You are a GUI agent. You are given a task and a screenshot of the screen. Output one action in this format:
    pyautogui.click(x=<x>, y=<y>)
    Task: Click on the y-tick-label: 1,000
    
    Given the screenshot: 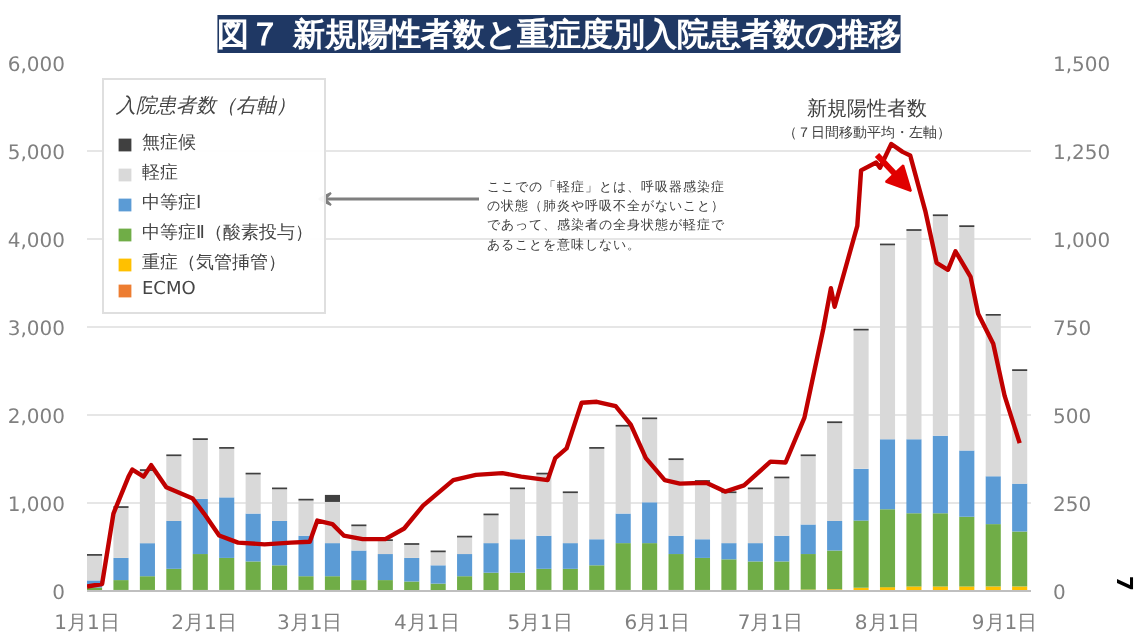 What is the action you would take?
    pyautogui.click(x=36, y=506)
    